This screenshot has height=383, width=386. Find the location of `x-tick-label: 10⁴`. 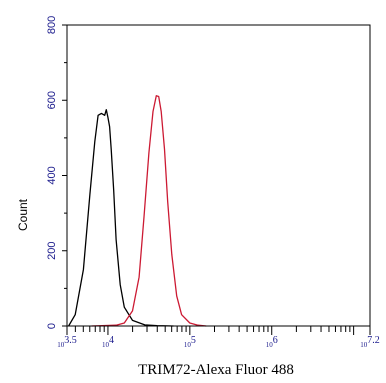

x-tick-label: 10⁴ is located at coordinates (108, 342).